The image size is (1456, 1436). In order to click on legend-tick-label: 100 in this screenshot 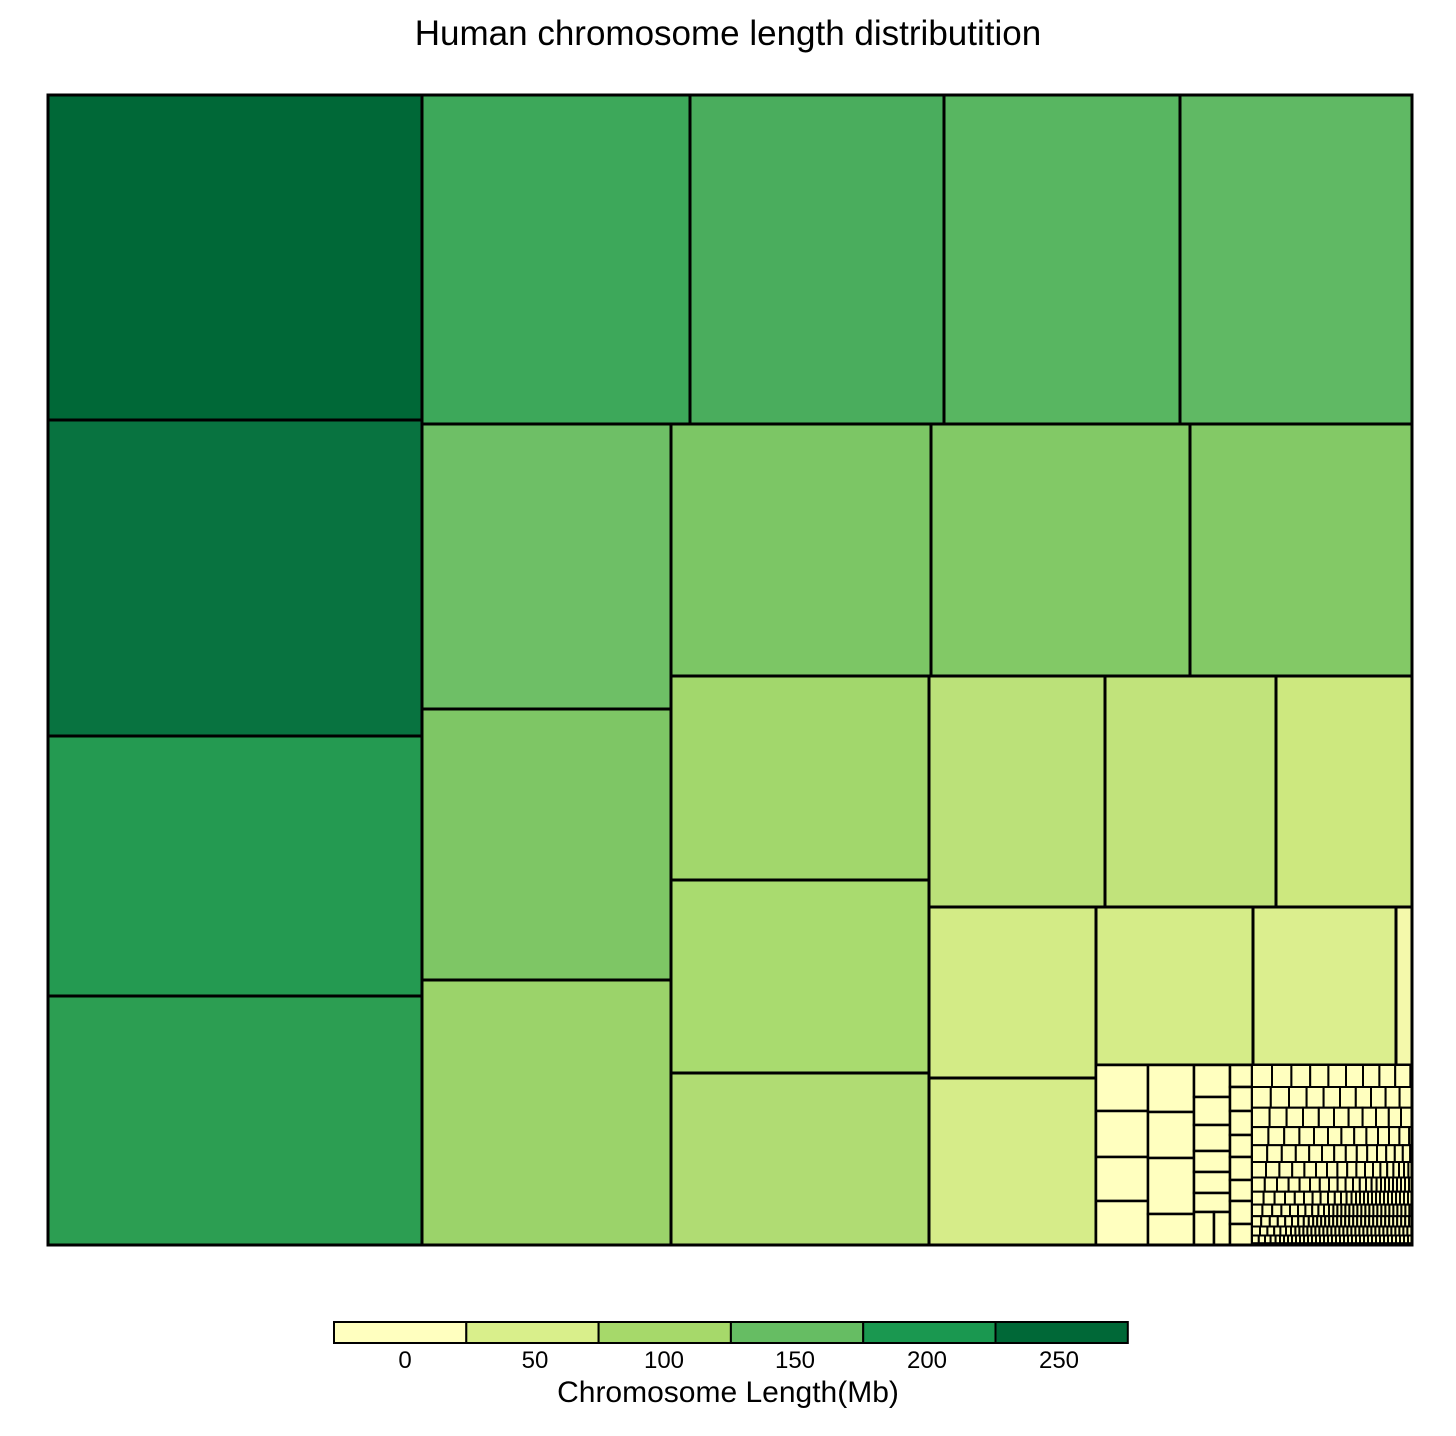, I will do `click(664, 1360)`.